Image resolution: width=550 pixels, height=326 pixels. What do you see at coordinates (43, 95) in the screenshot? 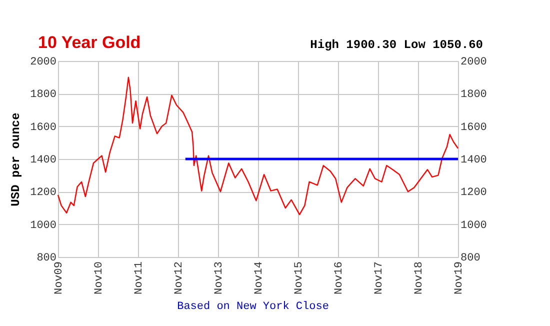
I see `y-tick-label: 1800` at bounding box center [43, 95].